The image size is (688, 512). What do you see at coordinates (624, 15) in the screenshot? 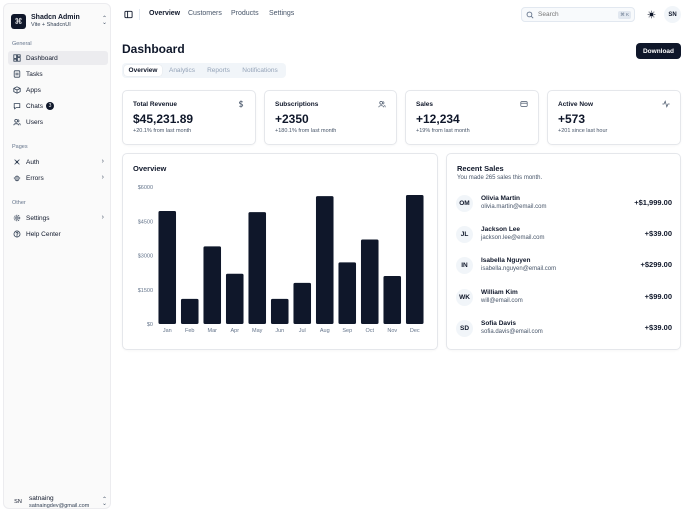
I see `search-shortcut: ⌘ K` at bounding box center [624, 15].